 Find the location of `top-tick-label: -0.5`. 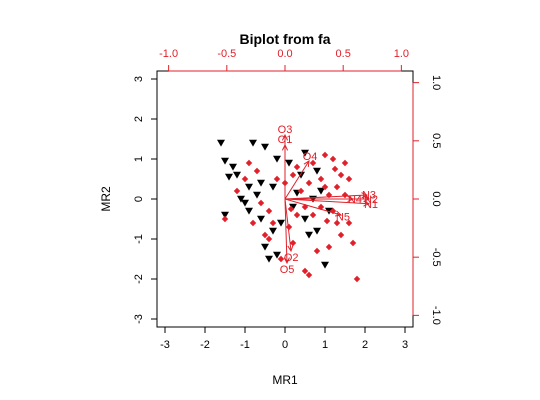

top-tick-label: -0.5 is located at coordinates (226, 54).